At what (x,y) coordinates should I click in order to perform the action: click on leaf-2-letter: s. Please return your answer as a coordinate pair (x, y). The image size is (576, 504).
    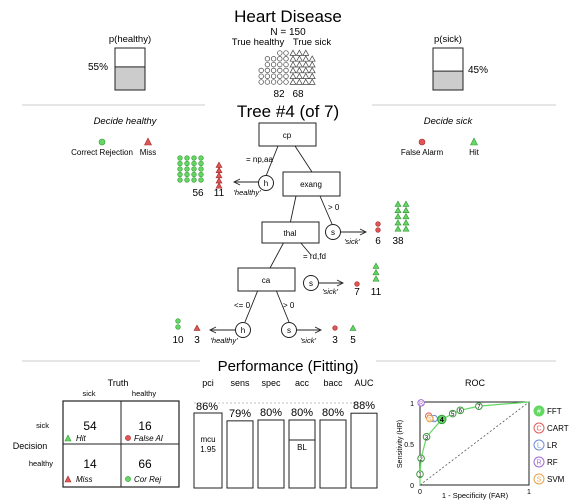
    Looking at the image, I should click on (333, 232).